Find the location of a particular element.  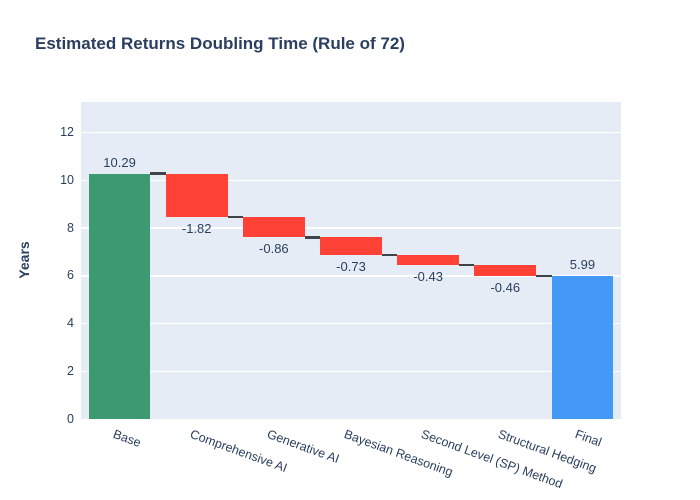

bar-value-label: 5.99 is located at coordinates (582, 265).